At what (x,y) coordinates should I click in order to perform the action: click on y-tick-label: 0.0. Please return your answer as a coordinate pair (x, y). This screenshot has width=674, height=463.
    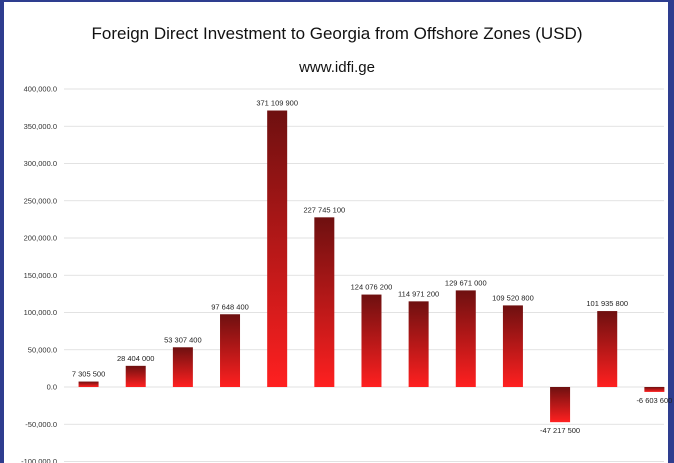
    Looking at the image, I should click on (52, 387).